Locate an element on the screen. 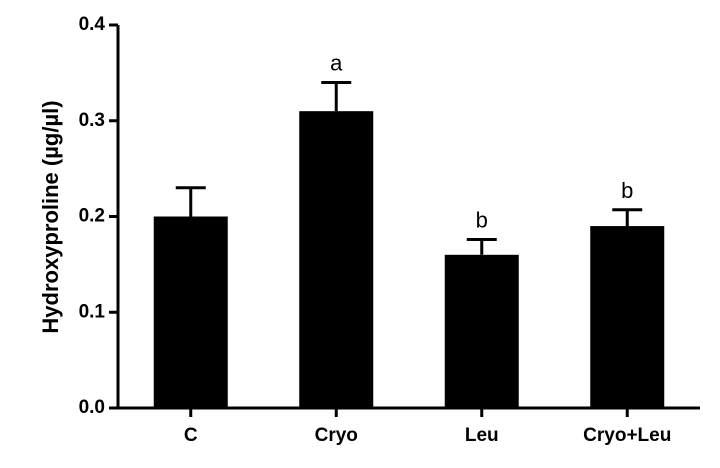 This screenshot has height=468, width=720. y-tick-label: 0.2 is located at coordinates (92, 216).